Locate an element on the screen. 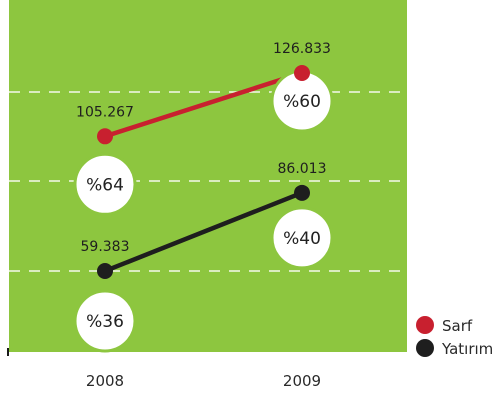  point-sarf-2009 is located at coordinates (302, 73).